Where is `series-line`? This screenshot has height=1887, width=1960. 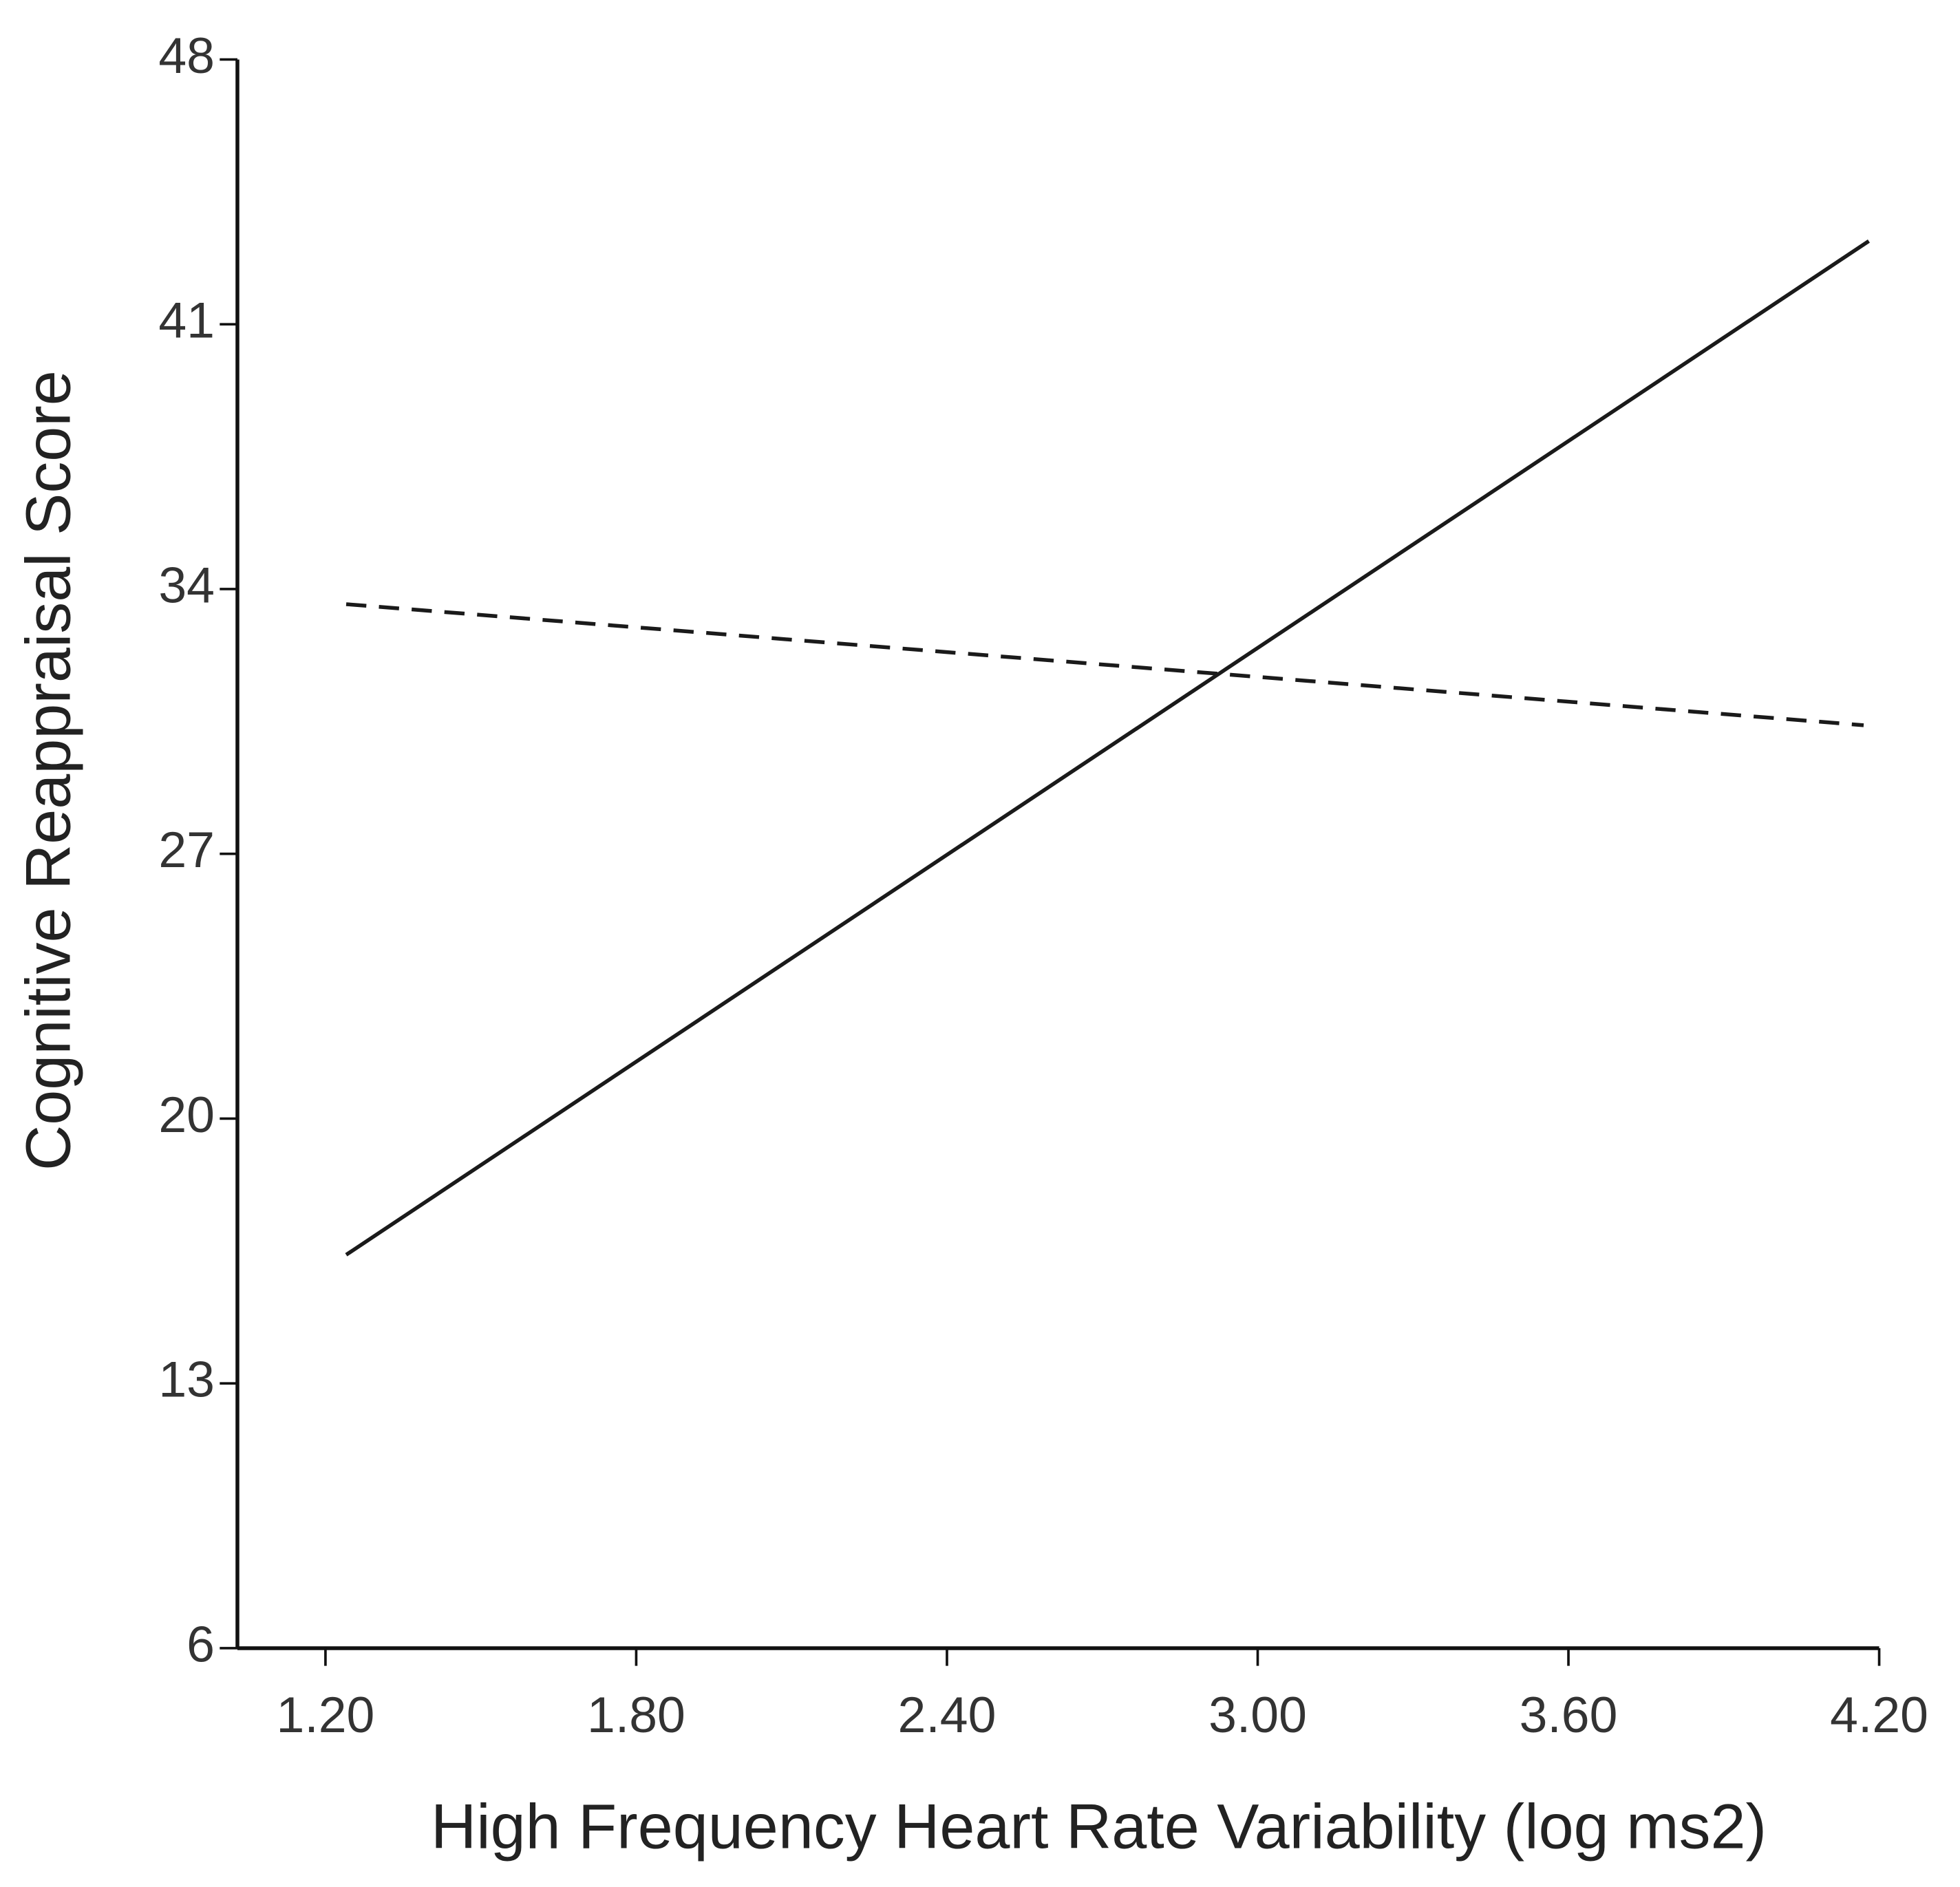 series-line is located at coordinates (1104, 664).